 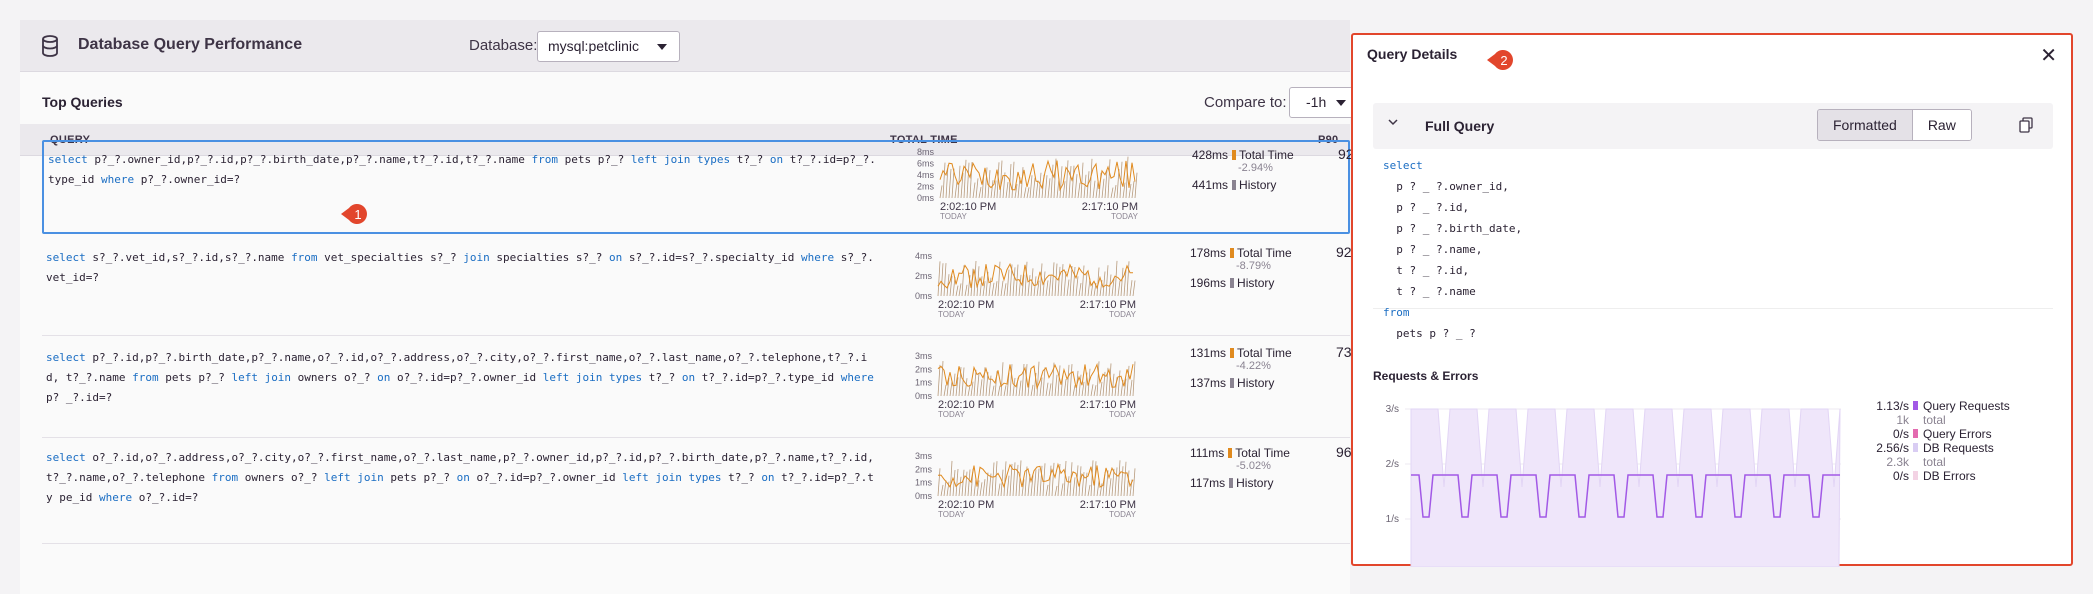 I want to click on annotation-badge-2: 2, so click(x=1500, y=60).